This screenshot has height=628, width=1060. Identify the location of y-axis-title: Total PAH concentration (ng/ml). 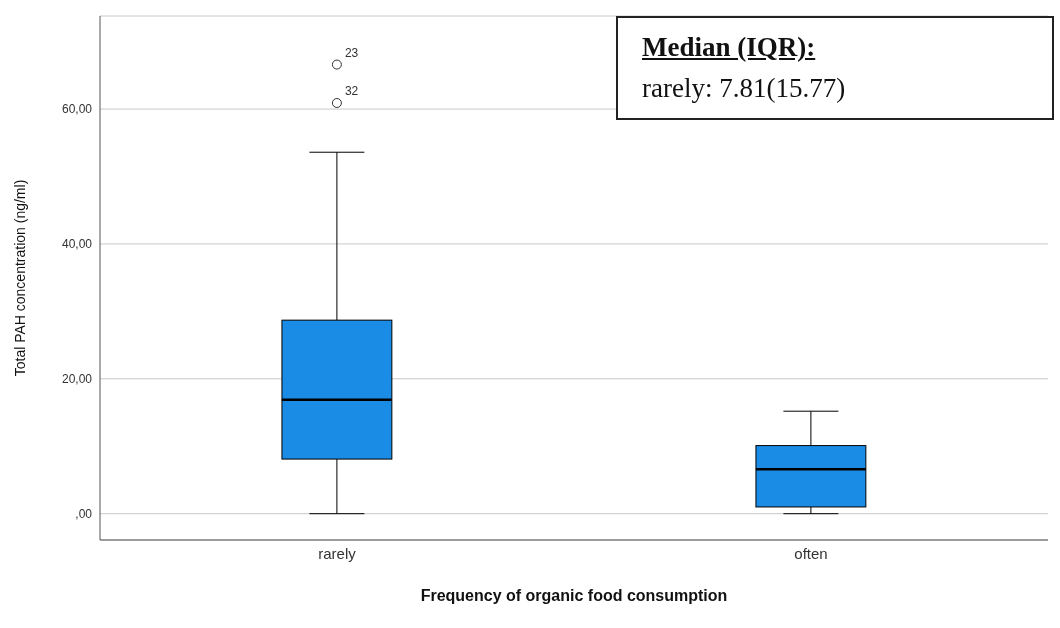
(19, 278).